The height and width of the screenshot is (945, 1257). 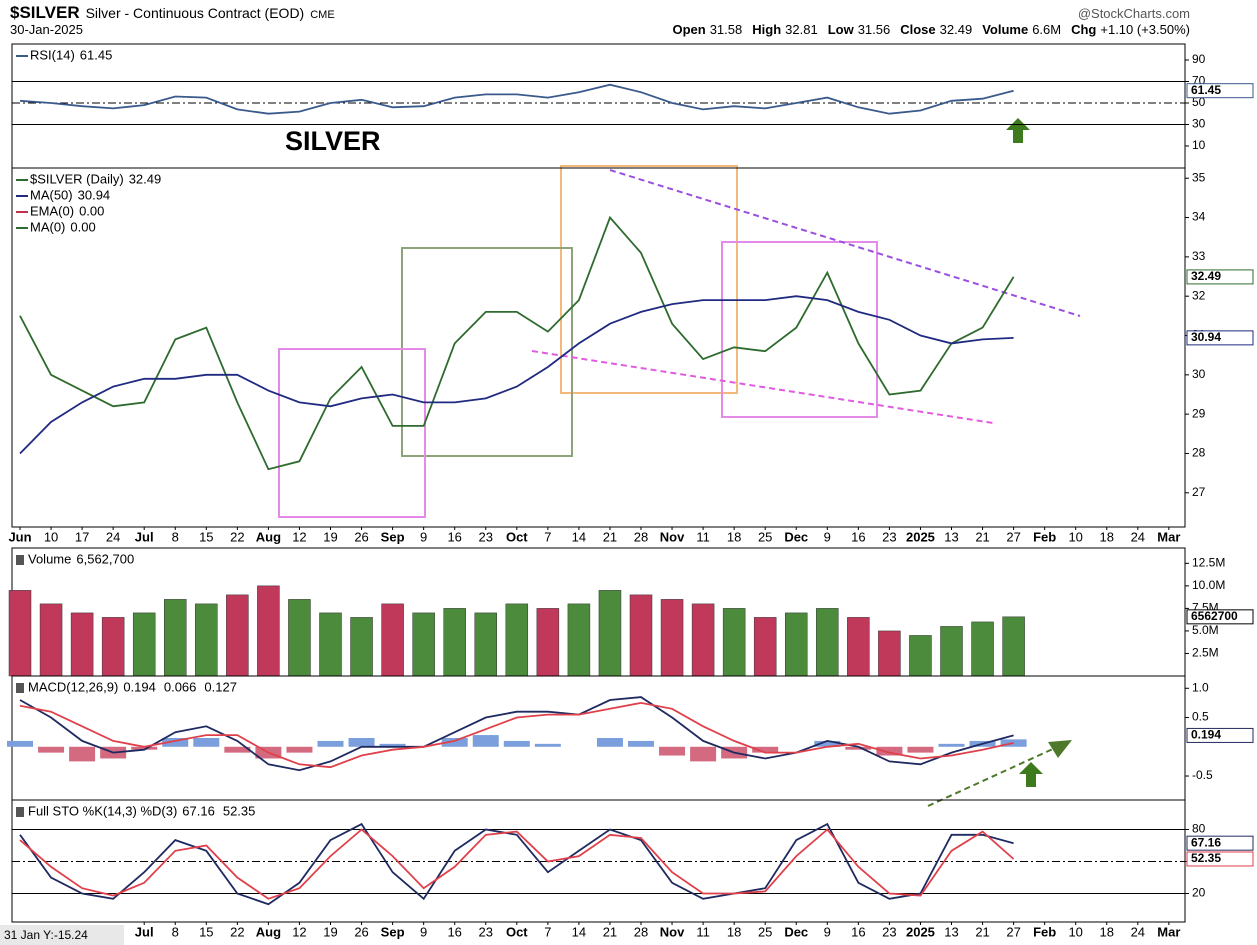 I want to click on x-tick-label: 2025, so click(x=920, y=536).